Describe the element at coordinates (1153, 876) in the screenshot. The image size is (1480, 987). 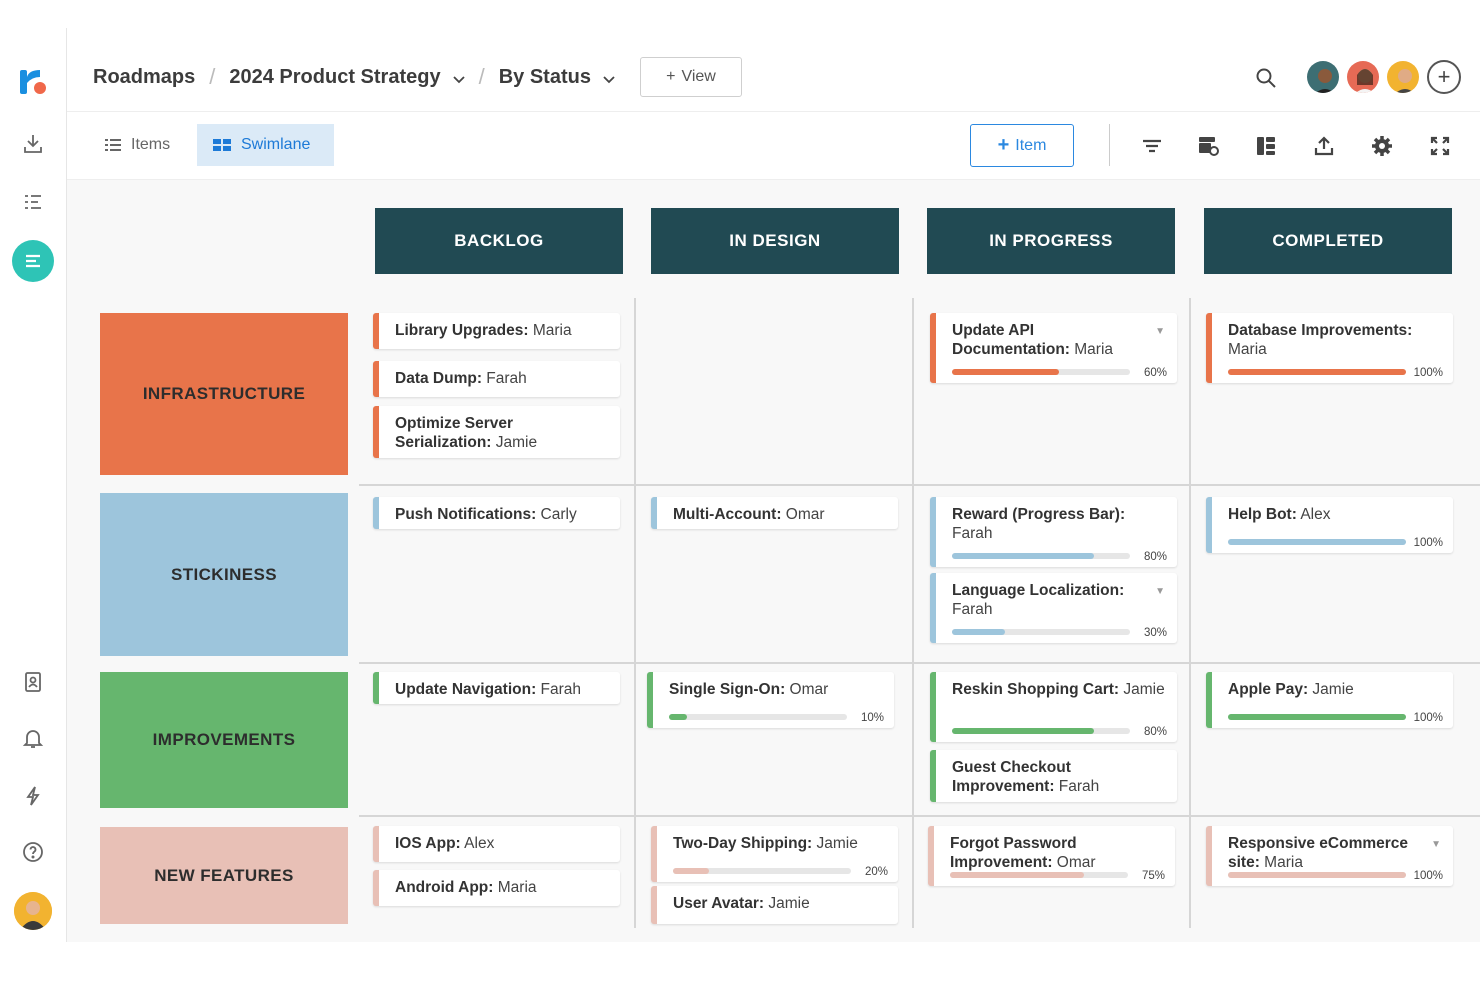
I see `progress-percent: 75%` at that location.